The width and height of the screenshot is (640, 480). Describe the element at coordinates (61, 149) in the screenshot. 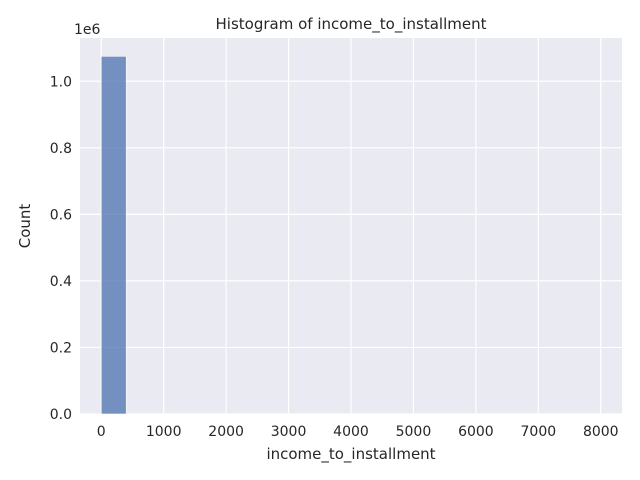

I see `y-tick-label: 0.8` at that location.